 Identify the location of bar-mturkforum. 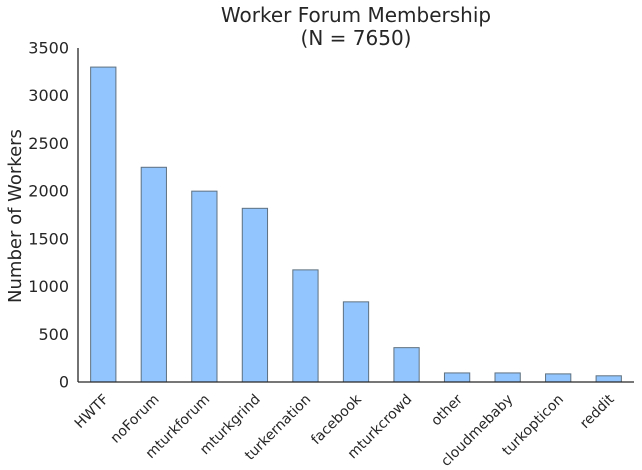
(204, 286).